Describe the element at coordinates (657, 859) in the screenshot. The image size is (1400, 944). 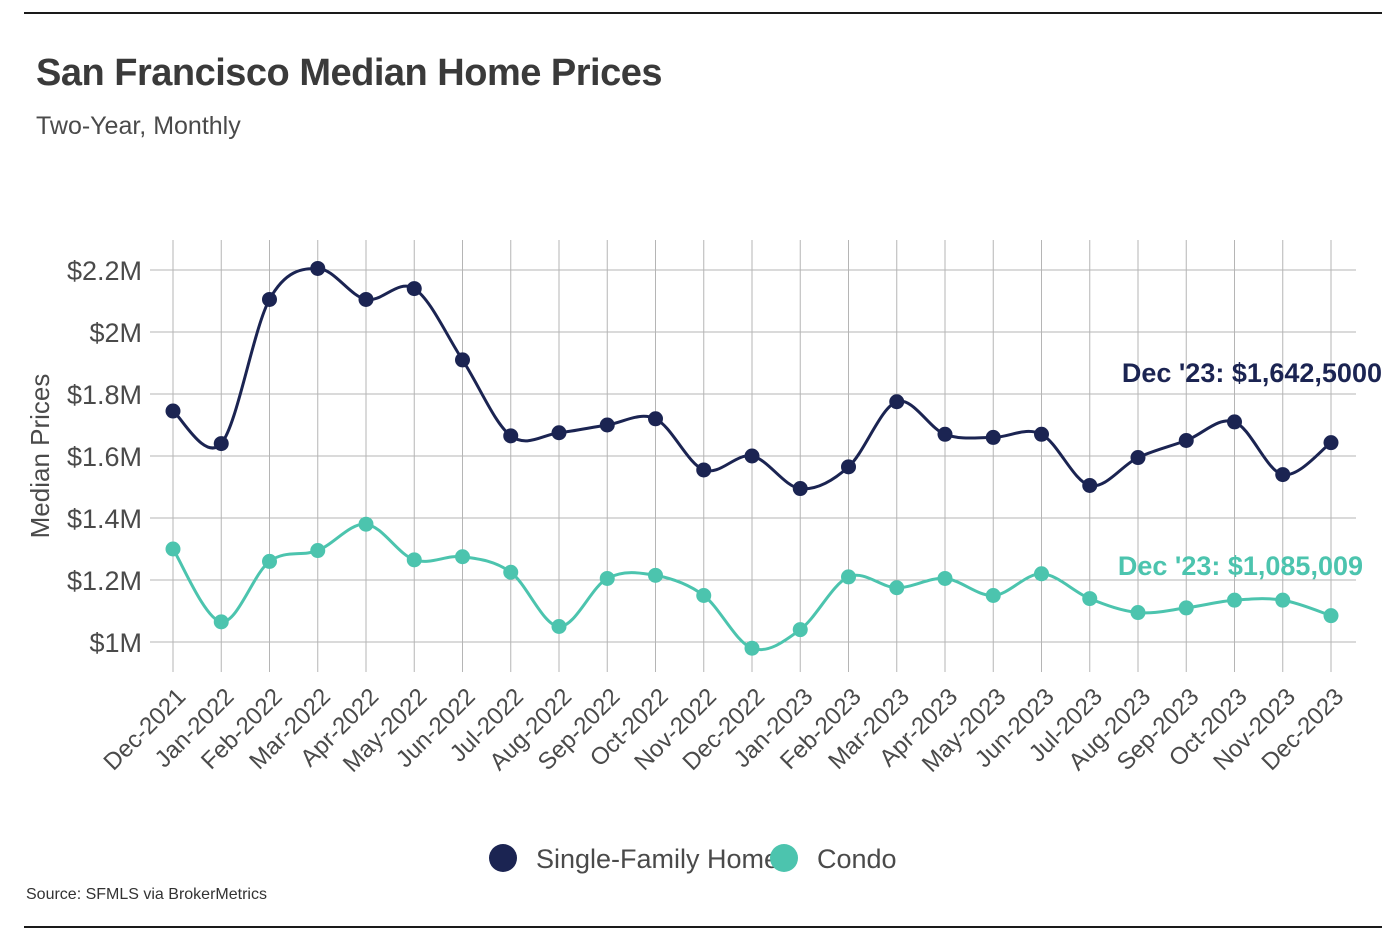
I see `legend-label-sfh: Single-Family Home` at that location.